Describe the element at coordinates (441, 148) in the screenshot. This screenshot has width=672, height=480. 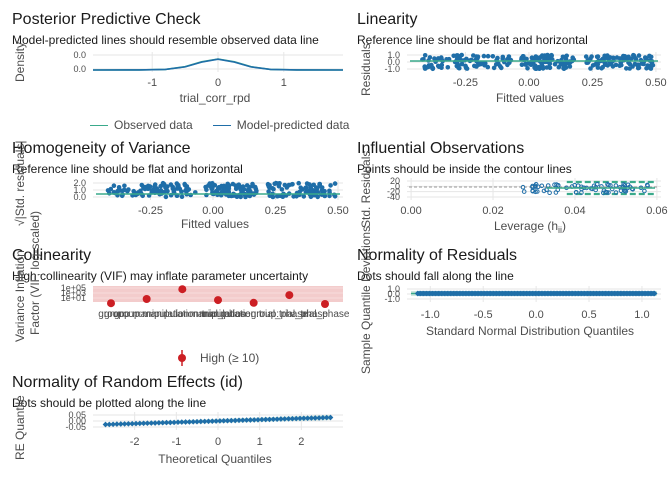
I see `influential-title: Influential Observations` at that location.